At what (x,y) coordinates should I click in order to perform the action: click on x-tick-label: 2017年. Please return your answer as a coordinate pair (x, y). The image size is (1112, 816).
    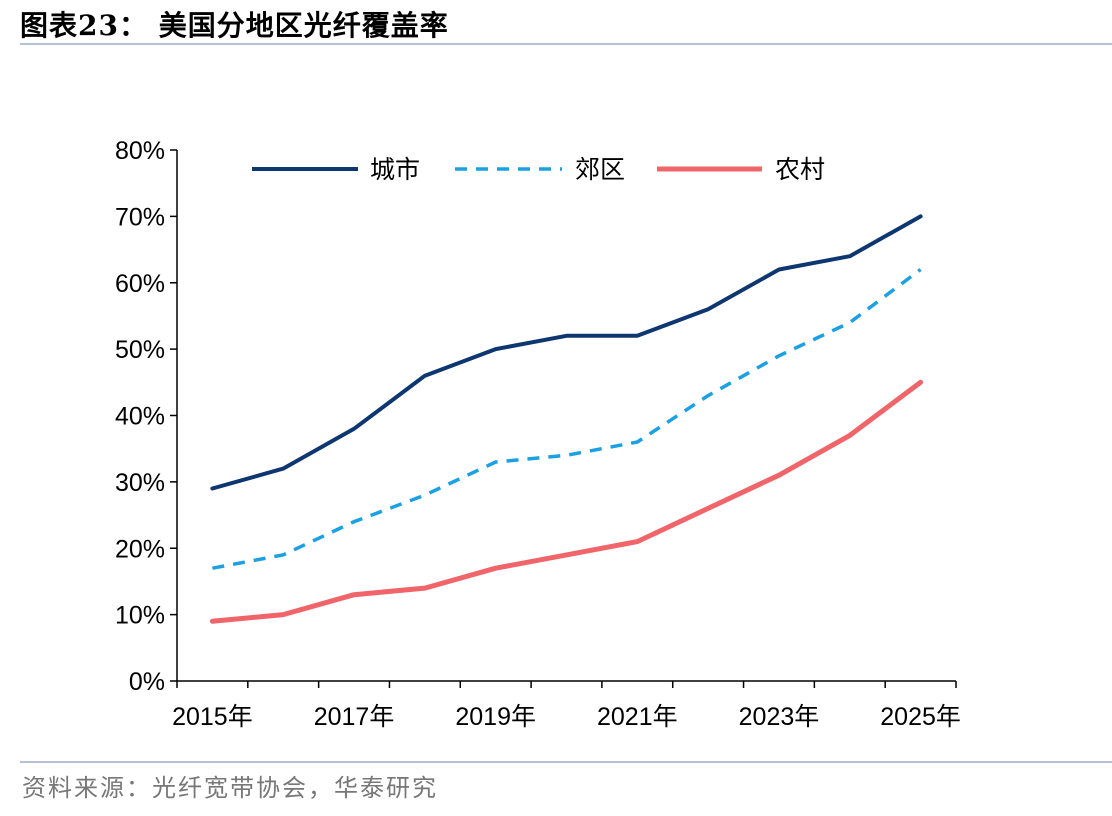
    Looking at the image, I should click on (354, 717).